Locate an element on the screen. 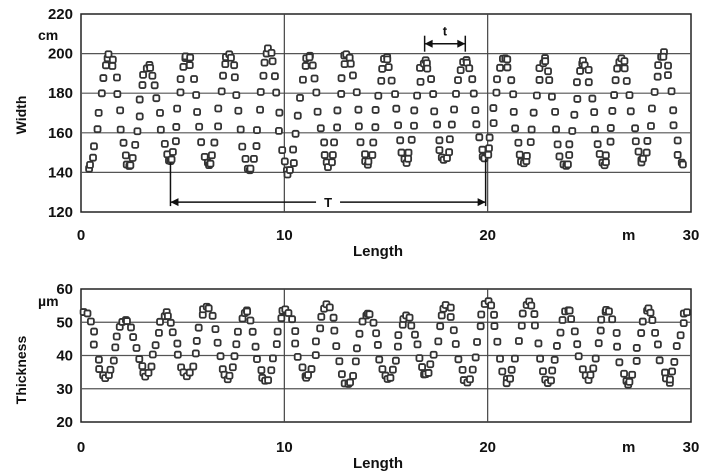 The height and width of the screenshot is (472, 702). x-tick-label: 10 is located at coordinates (284, 447).